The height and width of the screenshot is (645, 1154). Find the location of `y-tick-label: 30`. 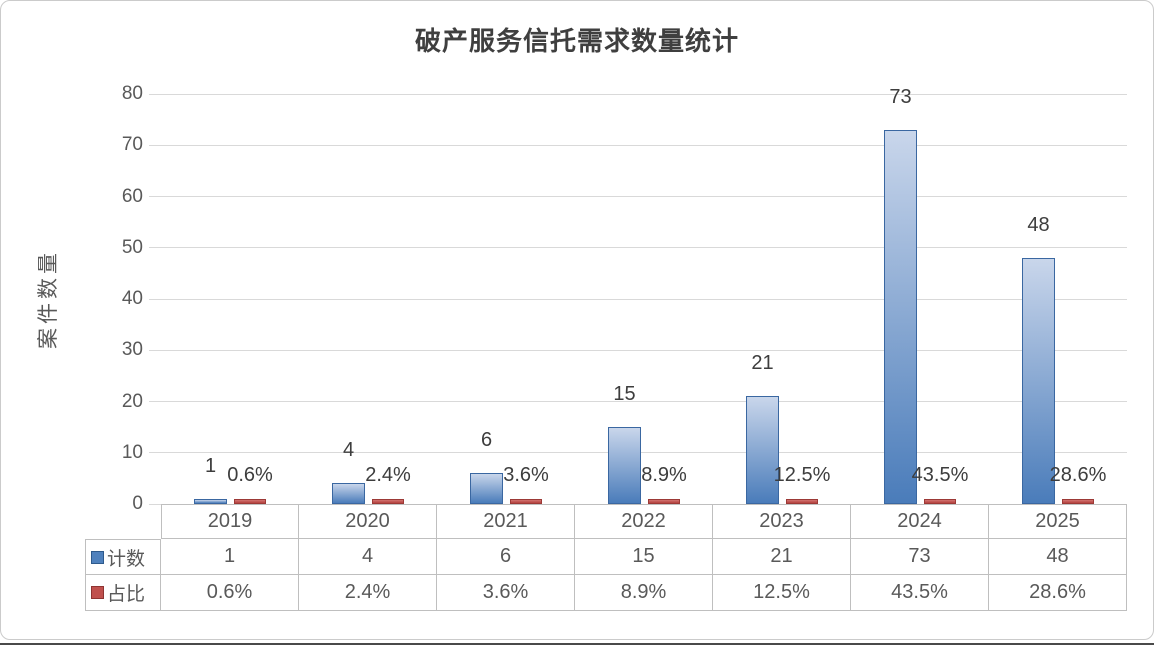

y-tick-label: 30 is located at coordinates (132, 350).